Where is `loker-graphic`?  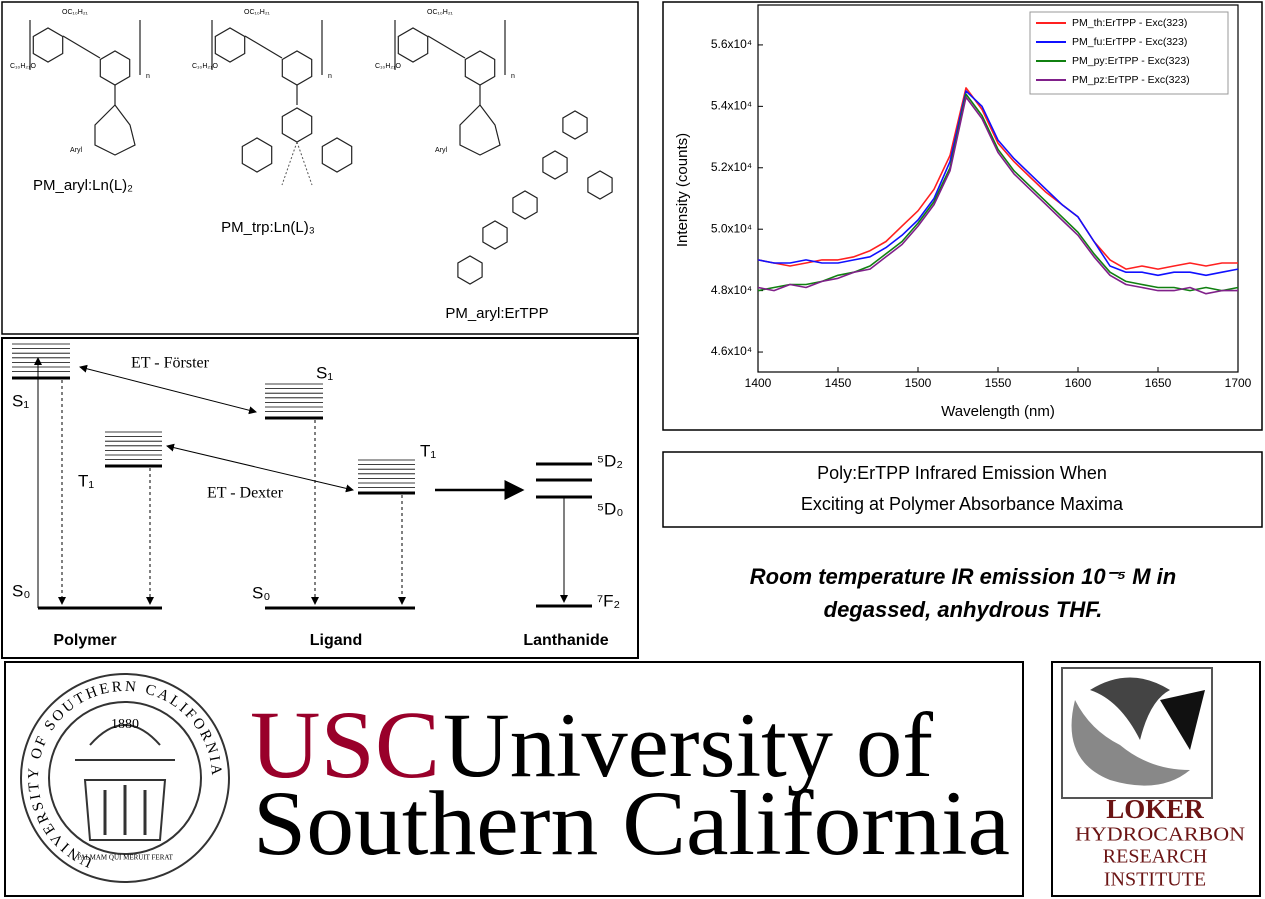
loker-graphic is located at coordinates (1137, 733).